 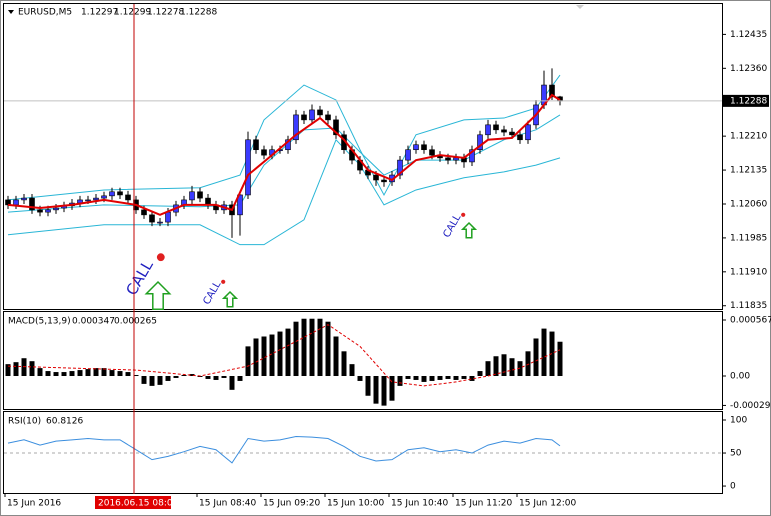 I want to click on y-tick-label: 1.11985, so click(x=748, y=238).